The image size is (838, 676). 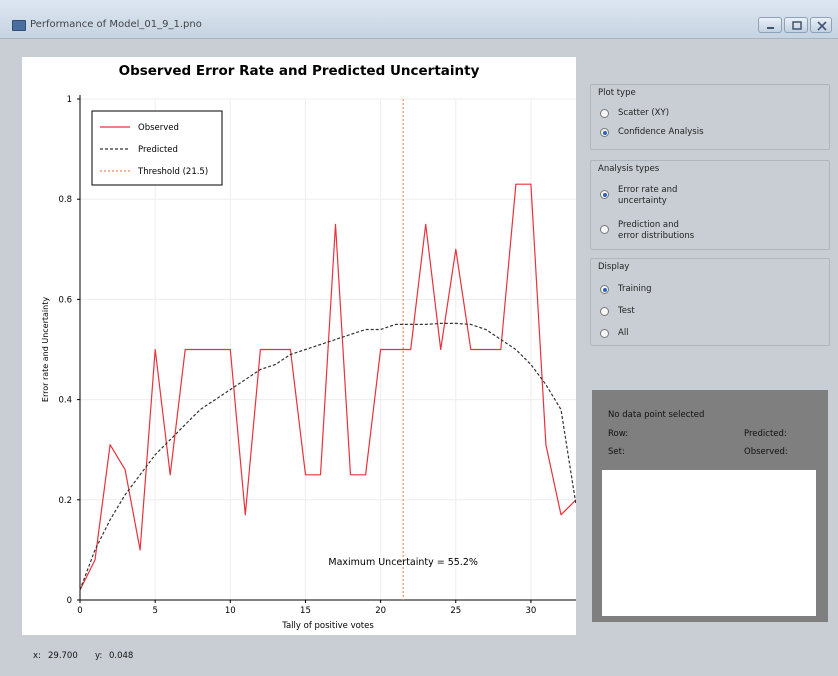 I want to click on radio-label: Error rate and uncertainty, so click(x=647, y=196).